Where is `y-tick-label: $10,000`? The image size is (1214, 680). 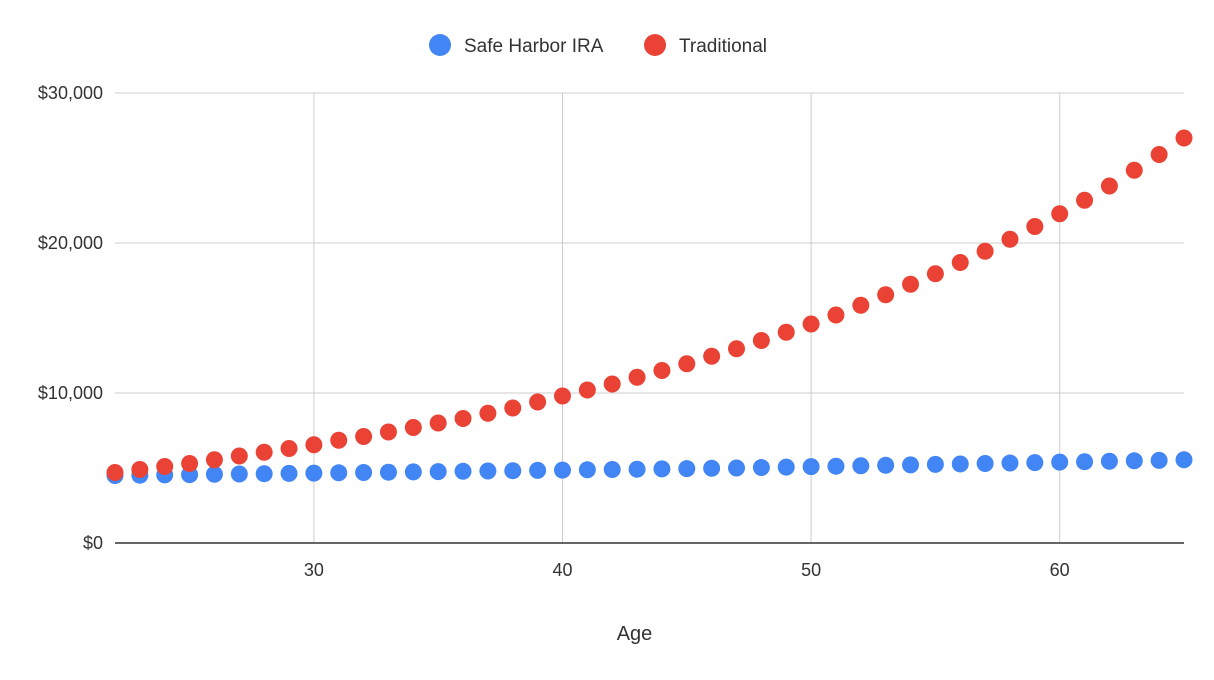
y-tick-label: $10,000 is located at coordinates (70, 393).